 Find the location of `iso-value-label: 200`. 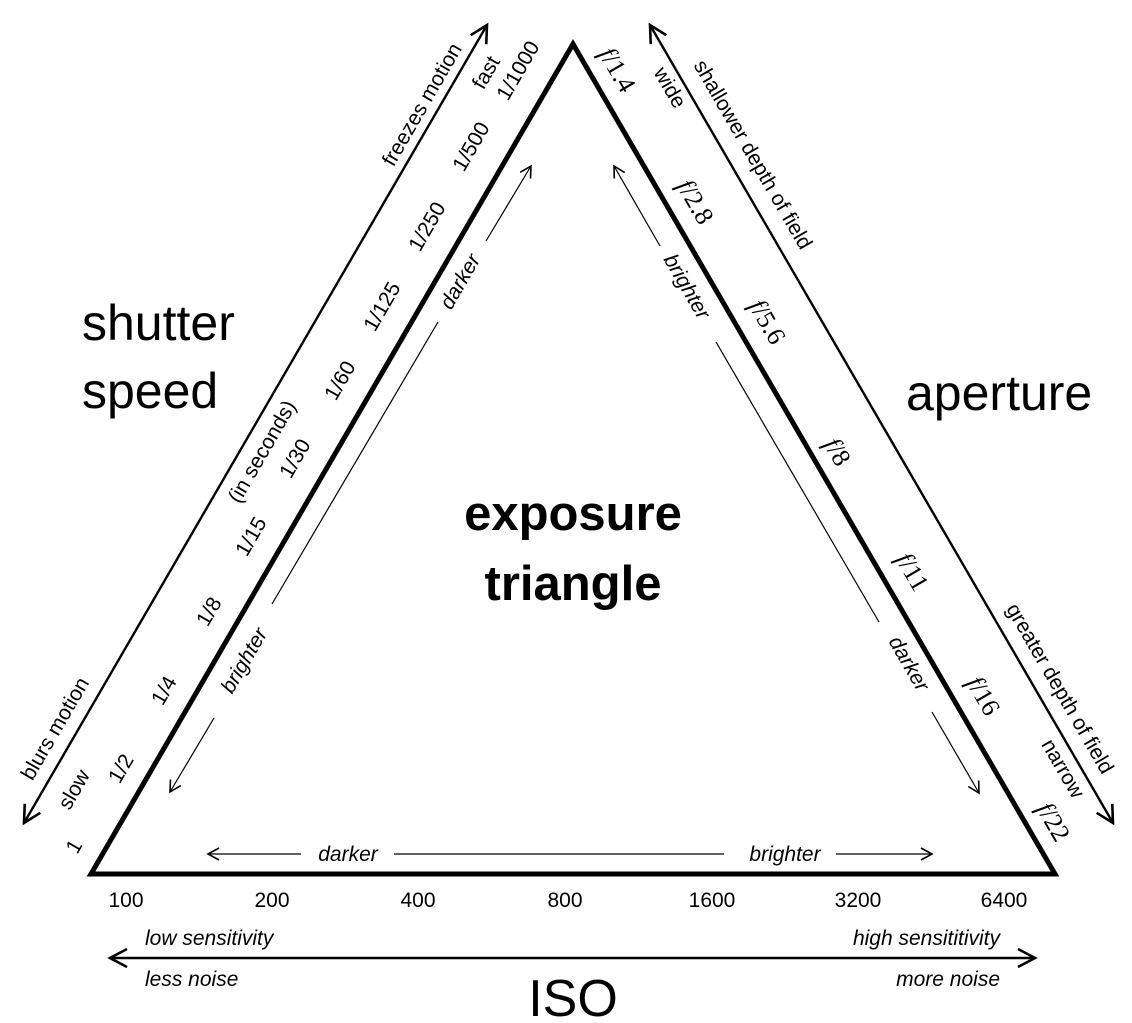

iso-value-label: 200 is located at coordinates (271, 900).